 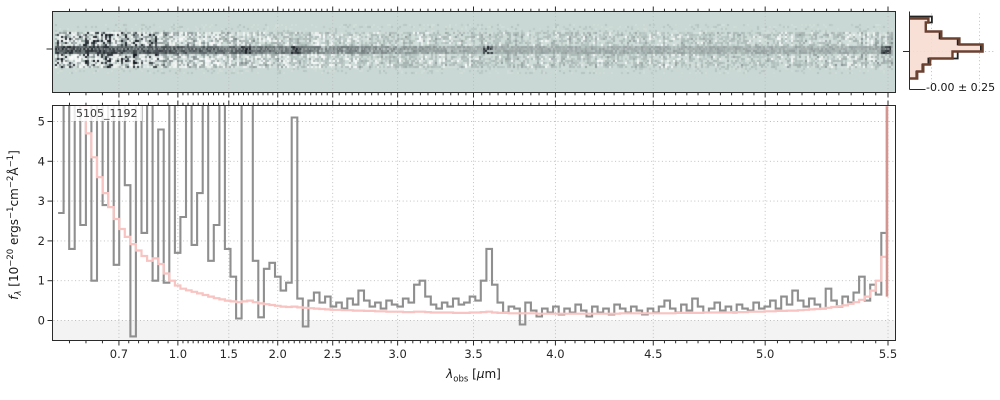 What do you see at coordinates (41, 241) in the screenshot?
I see `y-tick-label: 2` at bounding box center [41, 241].